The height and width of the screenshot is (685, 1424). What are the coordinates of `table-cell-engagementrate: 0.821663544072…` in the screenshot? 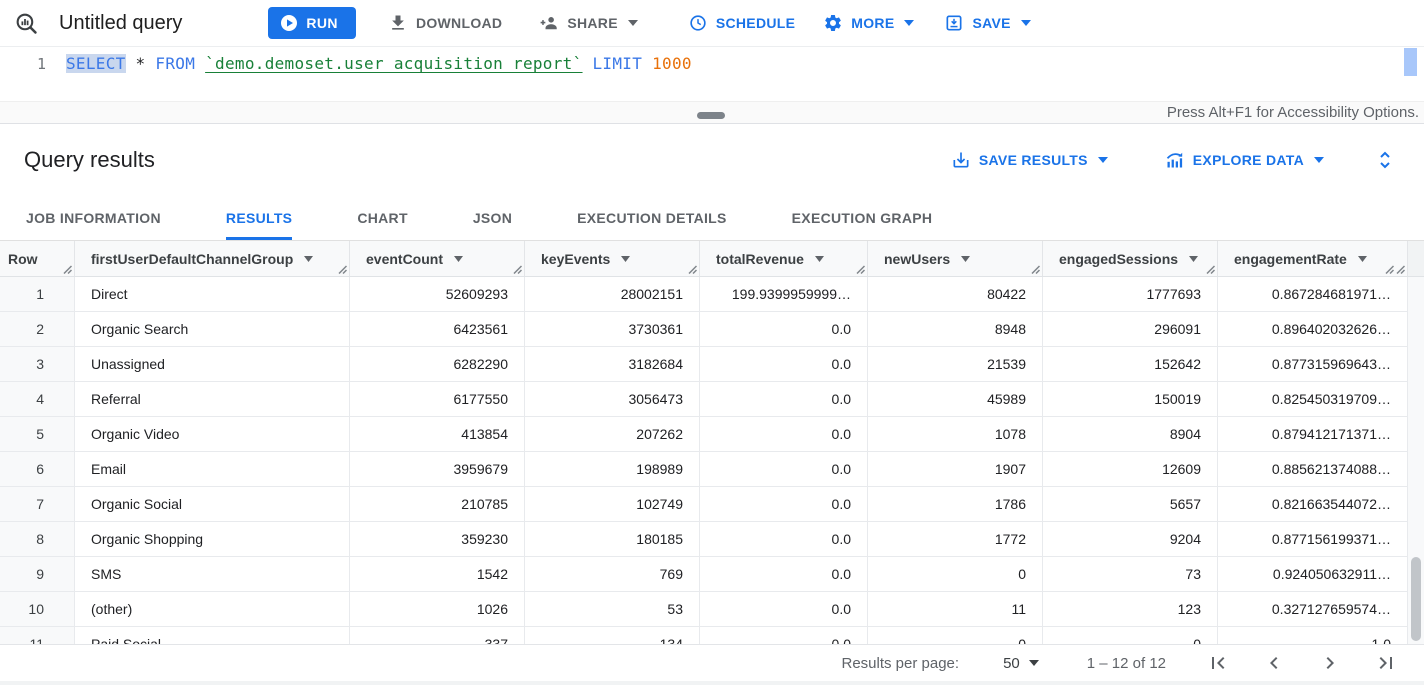 It's located at (1313, 504).